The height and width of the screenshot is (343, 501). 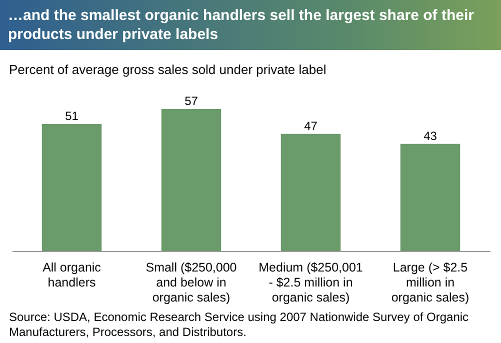 What do you see at coordinates (430, 282) in the screenshot?
I see `x-tick-label: Large (> $2.5 million in organic sales)` at bounding box center [430, 282].